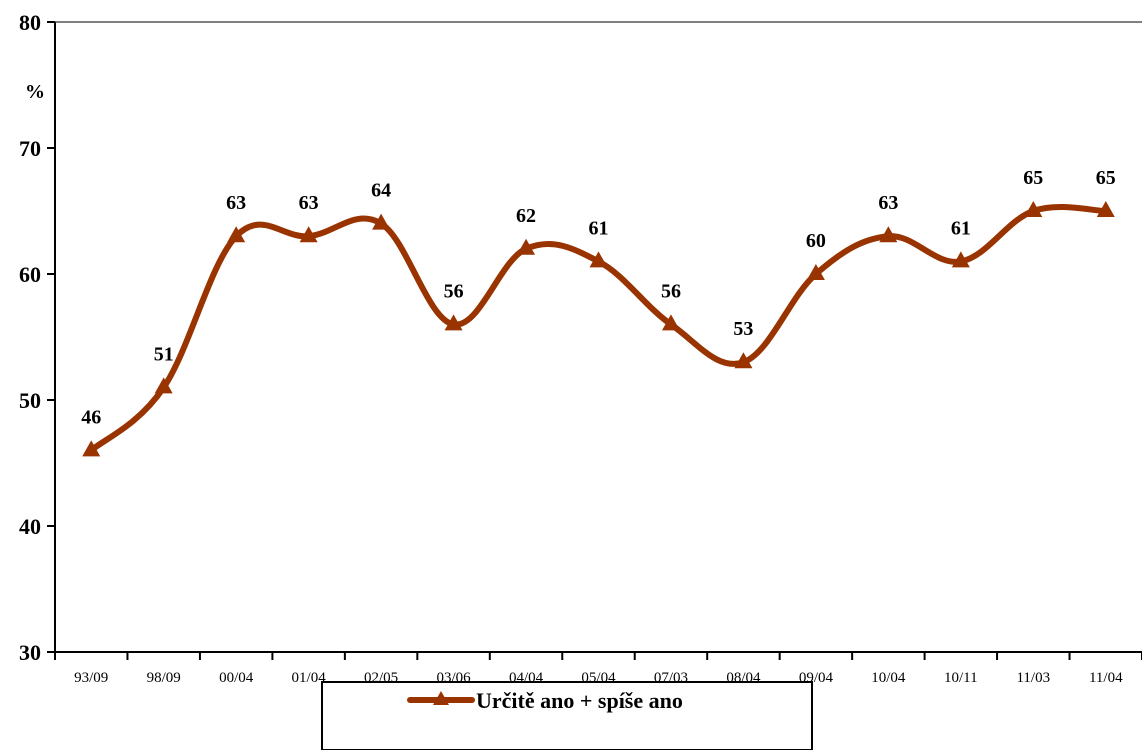 The height and width of the screenshot is (750, 1142). I want to click on x-tick-label: 10/11, so click(961, 678).